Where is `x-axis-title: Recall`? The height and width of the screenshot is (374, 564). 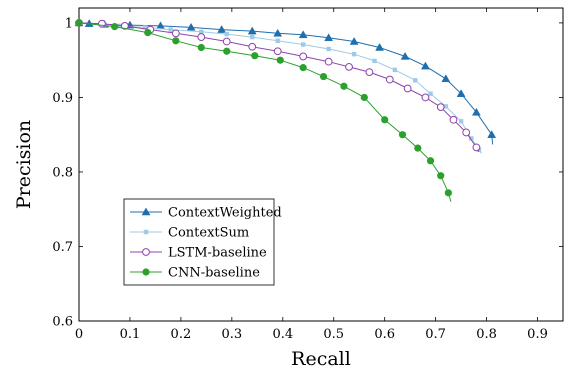
x-axis-title: Recall is located at coordinates (321, 359).